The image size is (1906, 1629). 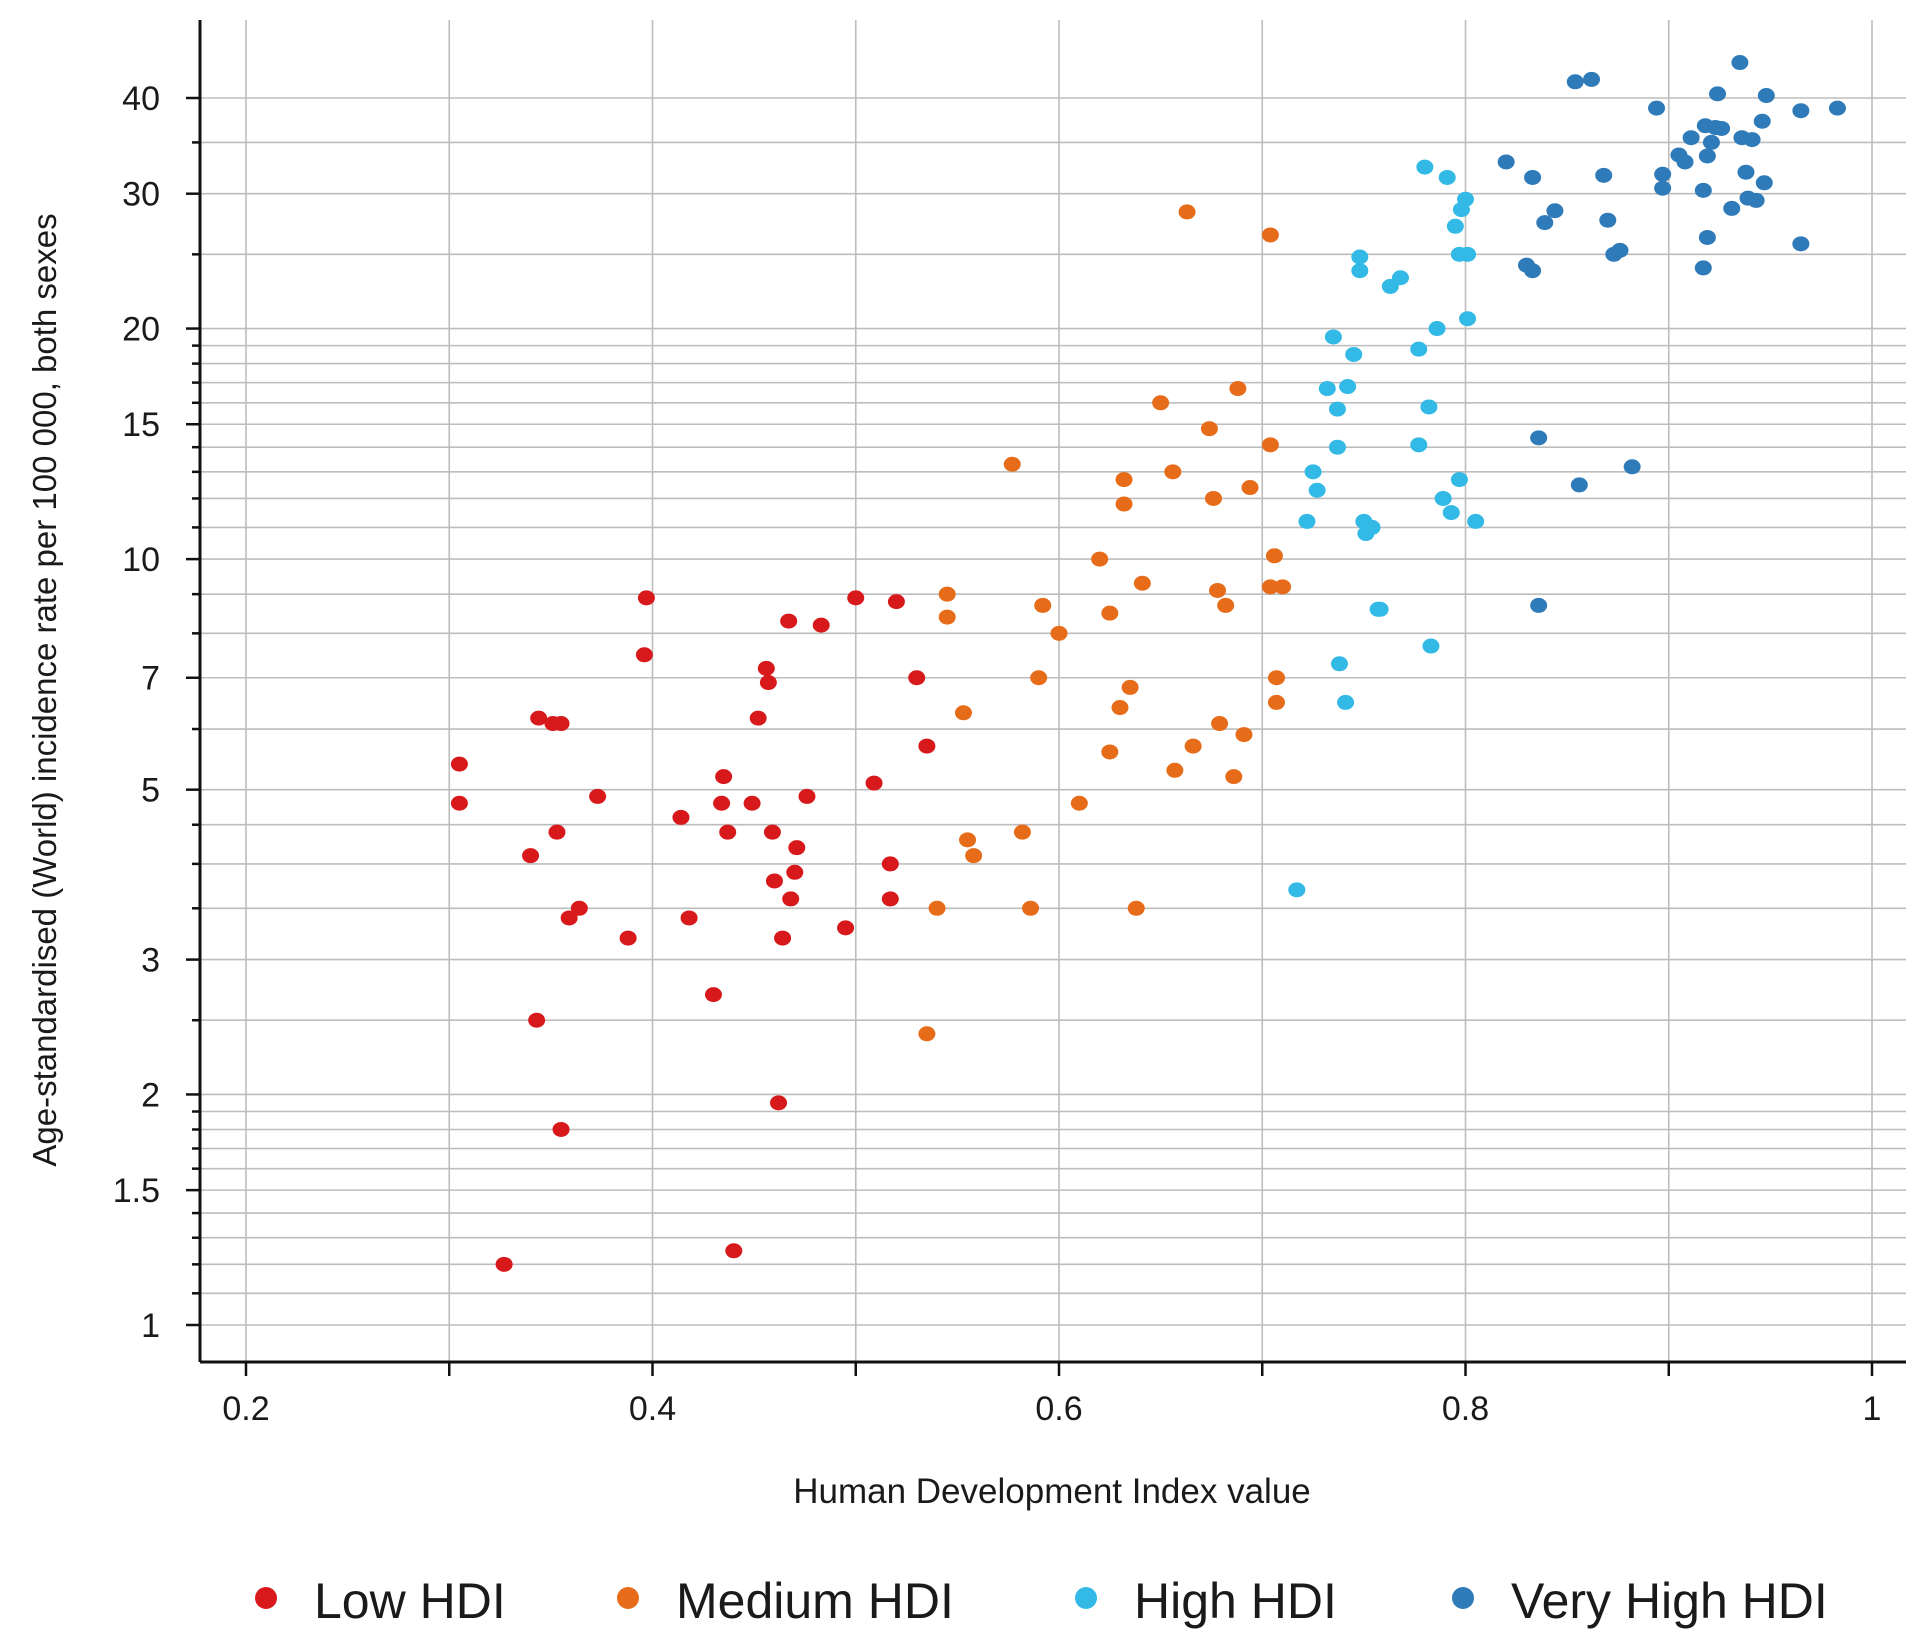 What do you see at coordinates (245, 1409) in the screenshot?
I see `x-tick-label: 0.2` at bounding box center [245, 1409].